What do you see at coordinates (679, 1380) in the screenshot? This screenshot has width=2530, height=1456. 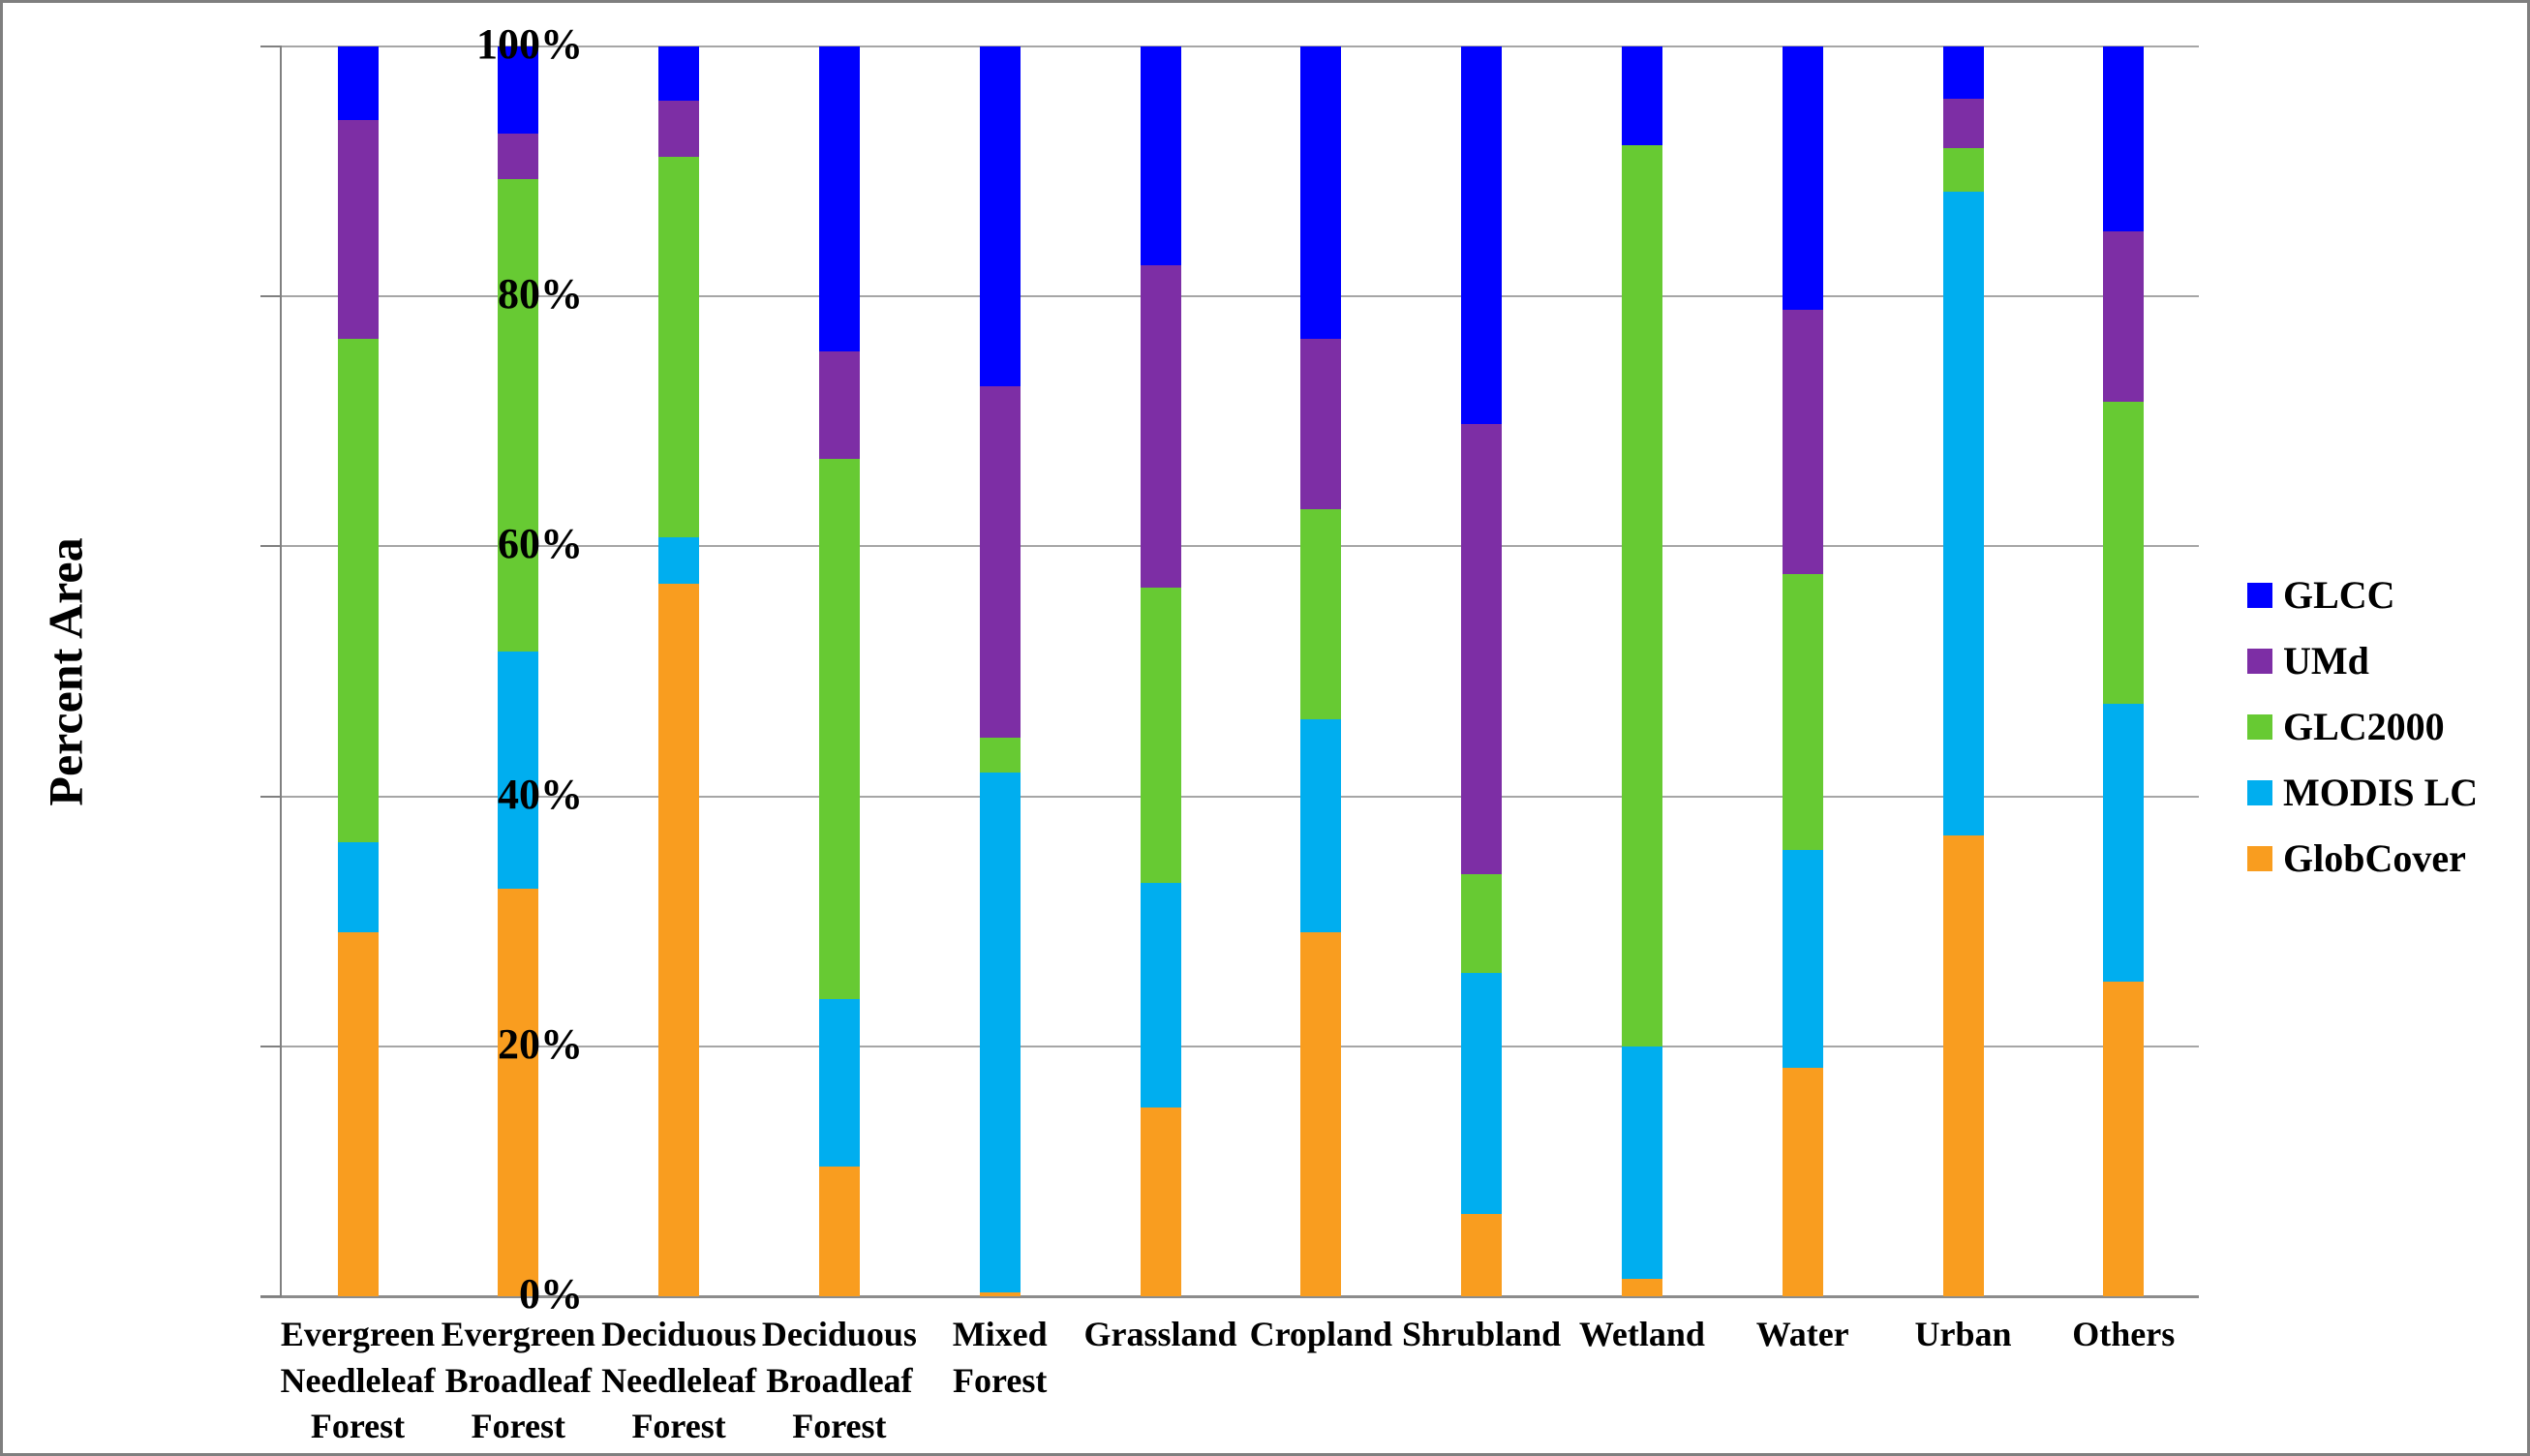 I see `x-label-deciduous-needleleaf-forest: Deciduous Needleleaf Forest` at bounding box center [679, 1380].